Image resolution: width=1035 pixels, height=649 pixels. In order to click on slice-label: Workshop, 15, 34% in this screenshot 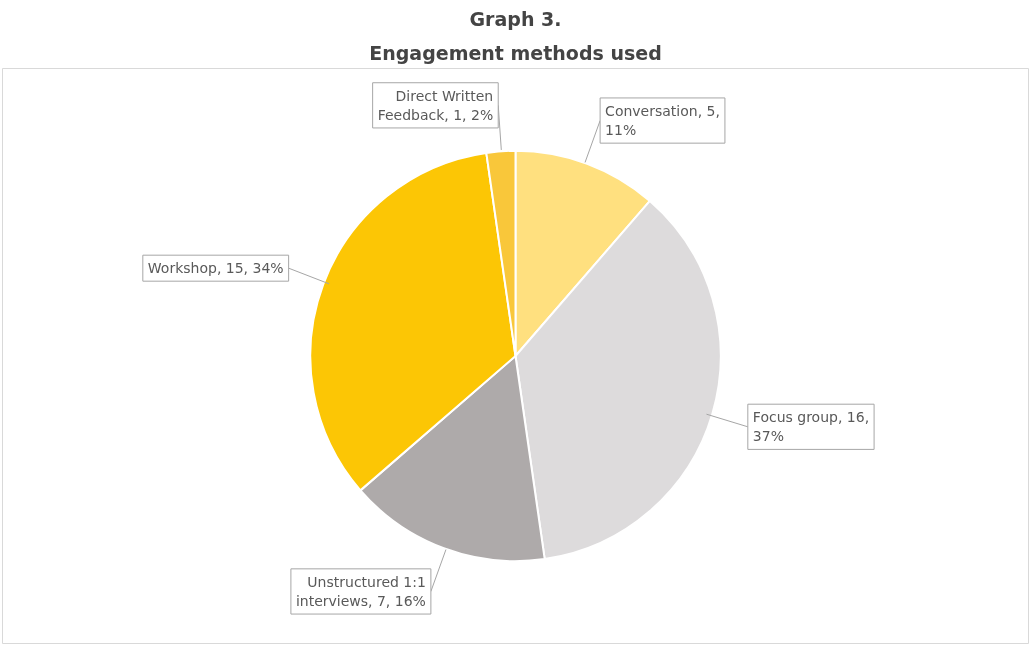, I will do `click(215, 268)`.